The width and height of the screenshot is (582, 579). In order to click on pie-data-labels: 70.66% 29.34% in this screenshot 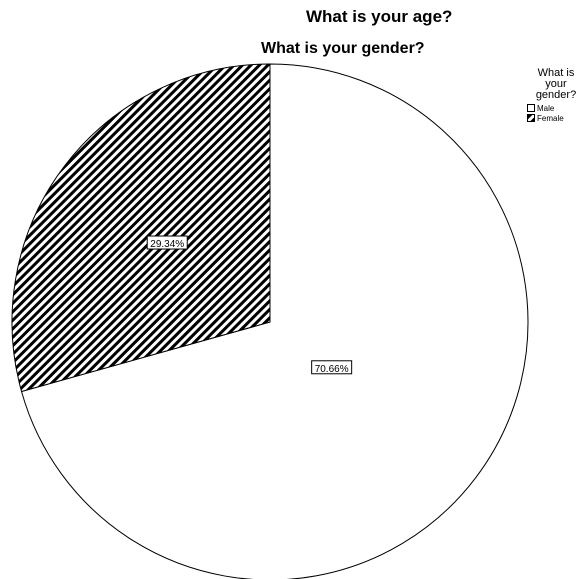, I will do `click(249, 305)`.